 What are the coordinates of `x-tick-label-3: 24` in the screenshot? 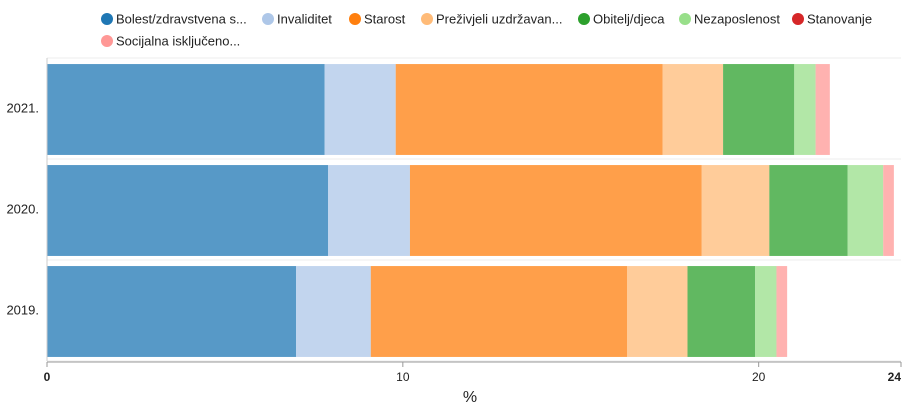 It's located at (895, 377).